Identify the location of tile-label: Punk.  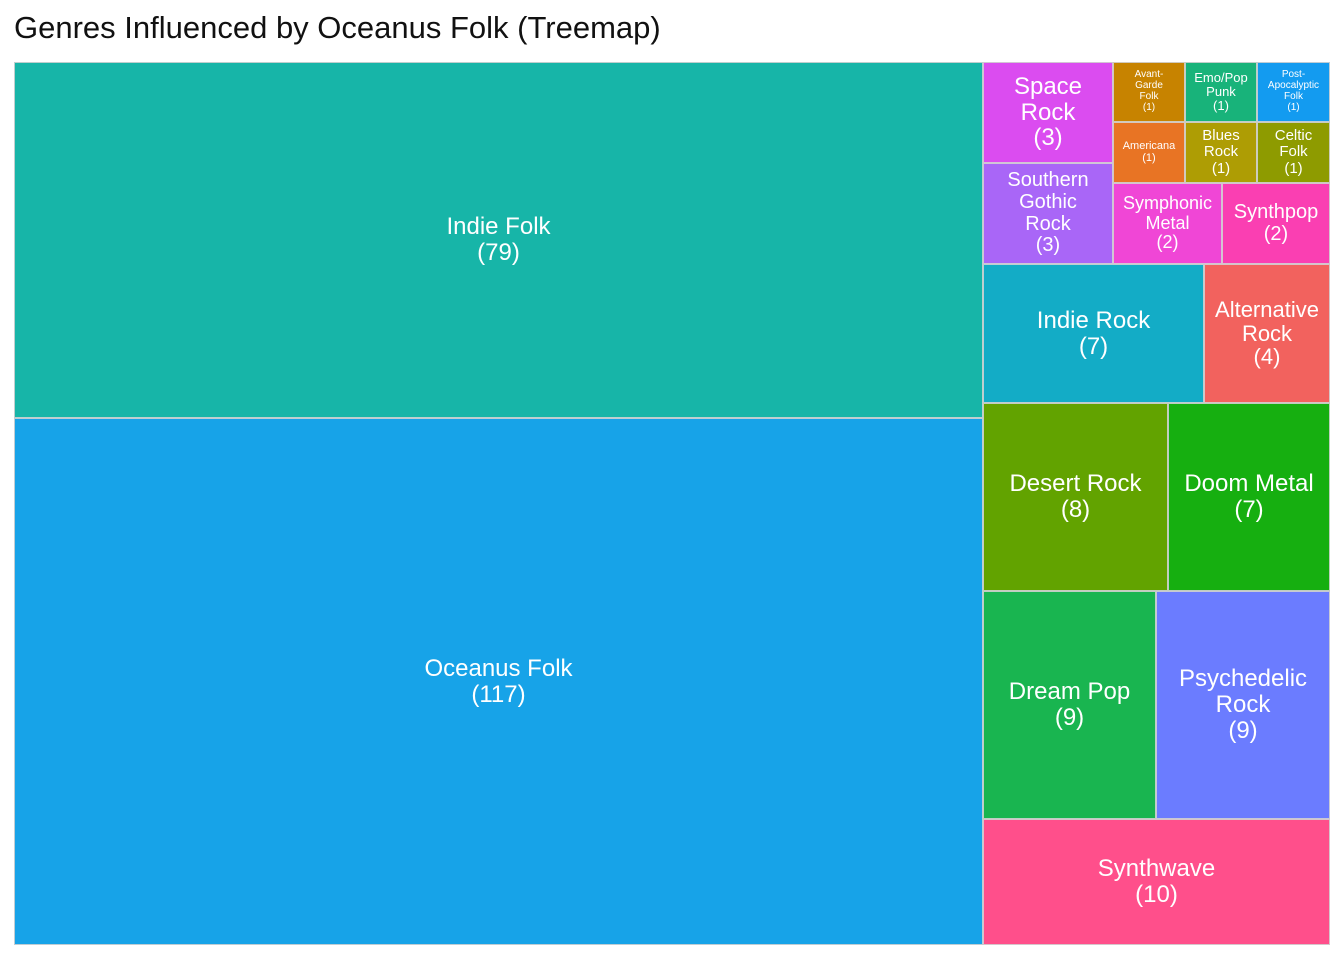
(1221, 91).